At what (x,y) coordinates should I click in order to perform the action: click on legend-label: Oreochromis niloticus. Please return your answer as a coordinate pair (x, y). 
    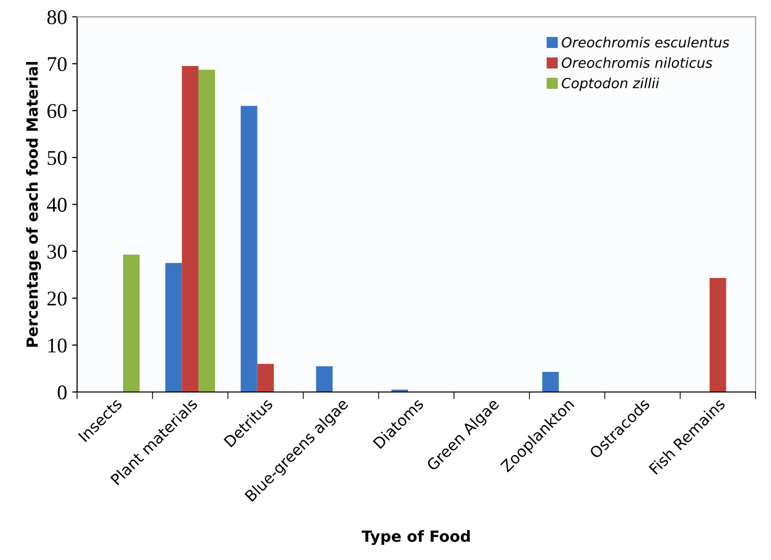
    Looking at the image, I should click on (637, 62).